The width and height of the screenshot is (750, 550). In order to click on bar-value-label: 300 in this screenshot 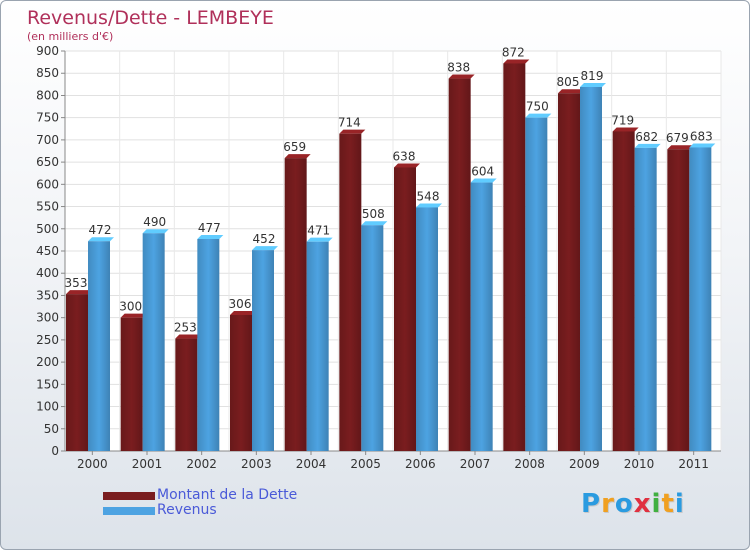, I will do `click(130, 307)`.